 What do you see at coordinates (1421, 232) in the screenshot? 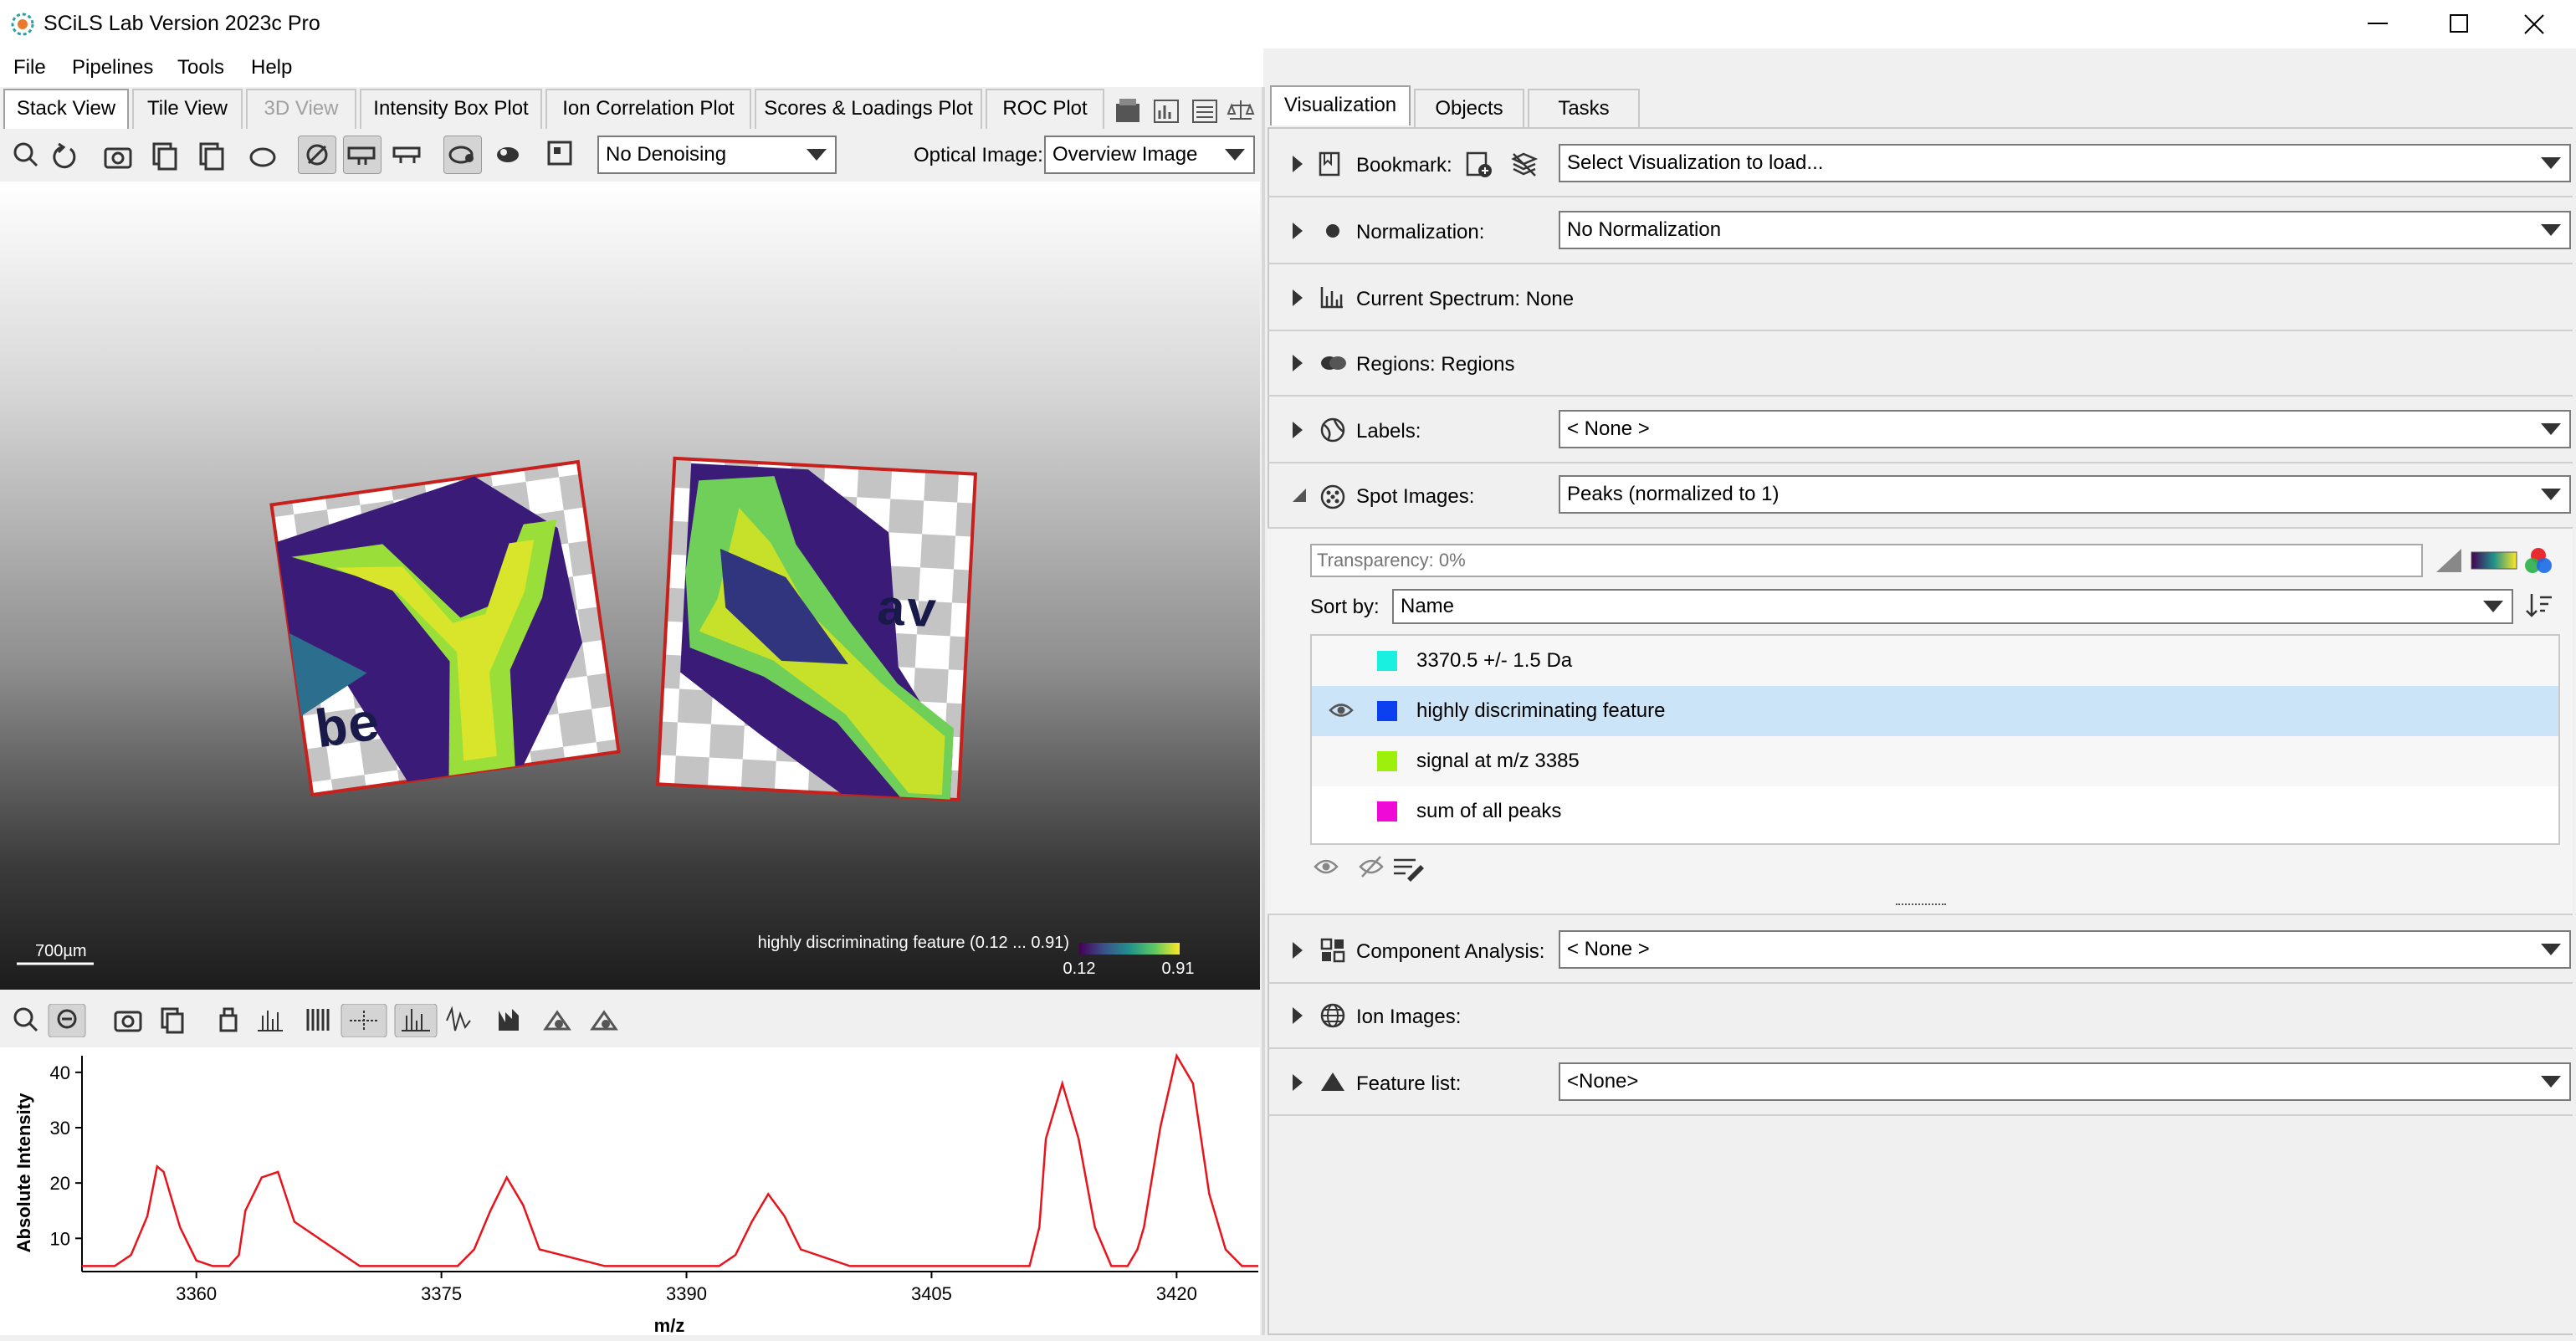
I see `normalization-label: Normalization:` at bounding box center [1421, 232].